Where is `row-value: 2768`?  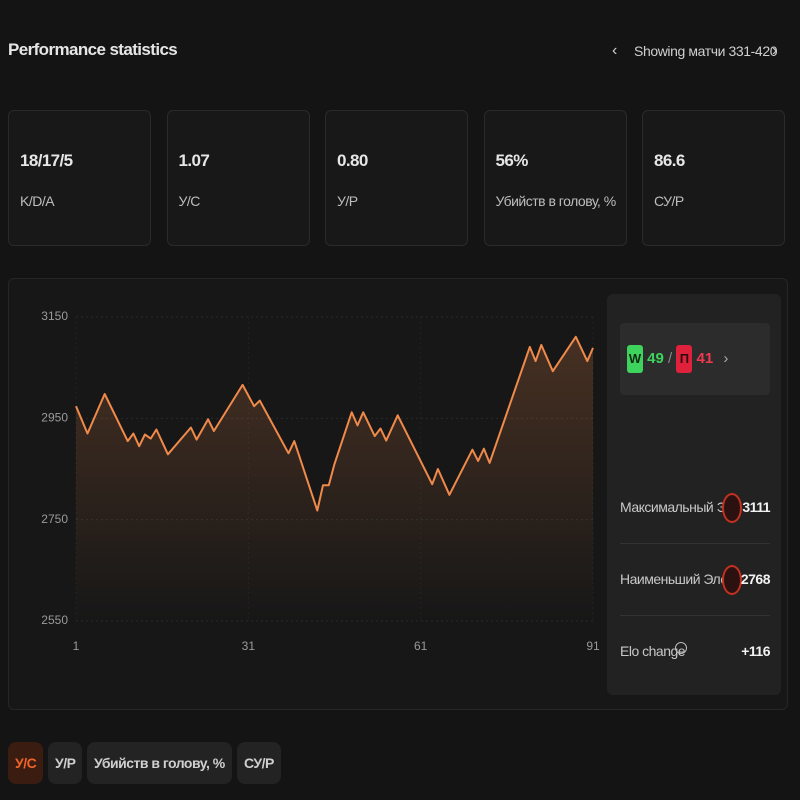
row-value: 2768 is located at coordinates (755, 579).